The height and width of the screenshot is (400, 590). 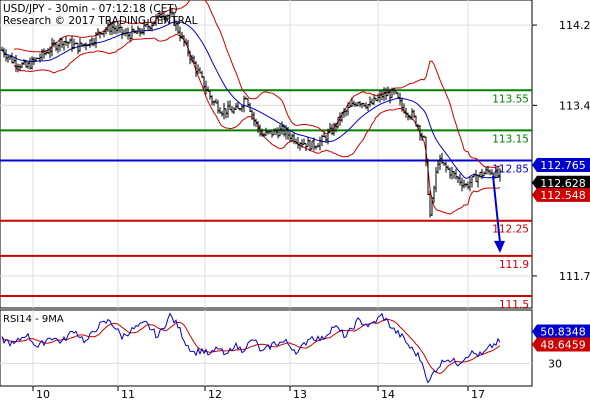 I want to click on price-badge-band-bg, so click(x=561, y=194).